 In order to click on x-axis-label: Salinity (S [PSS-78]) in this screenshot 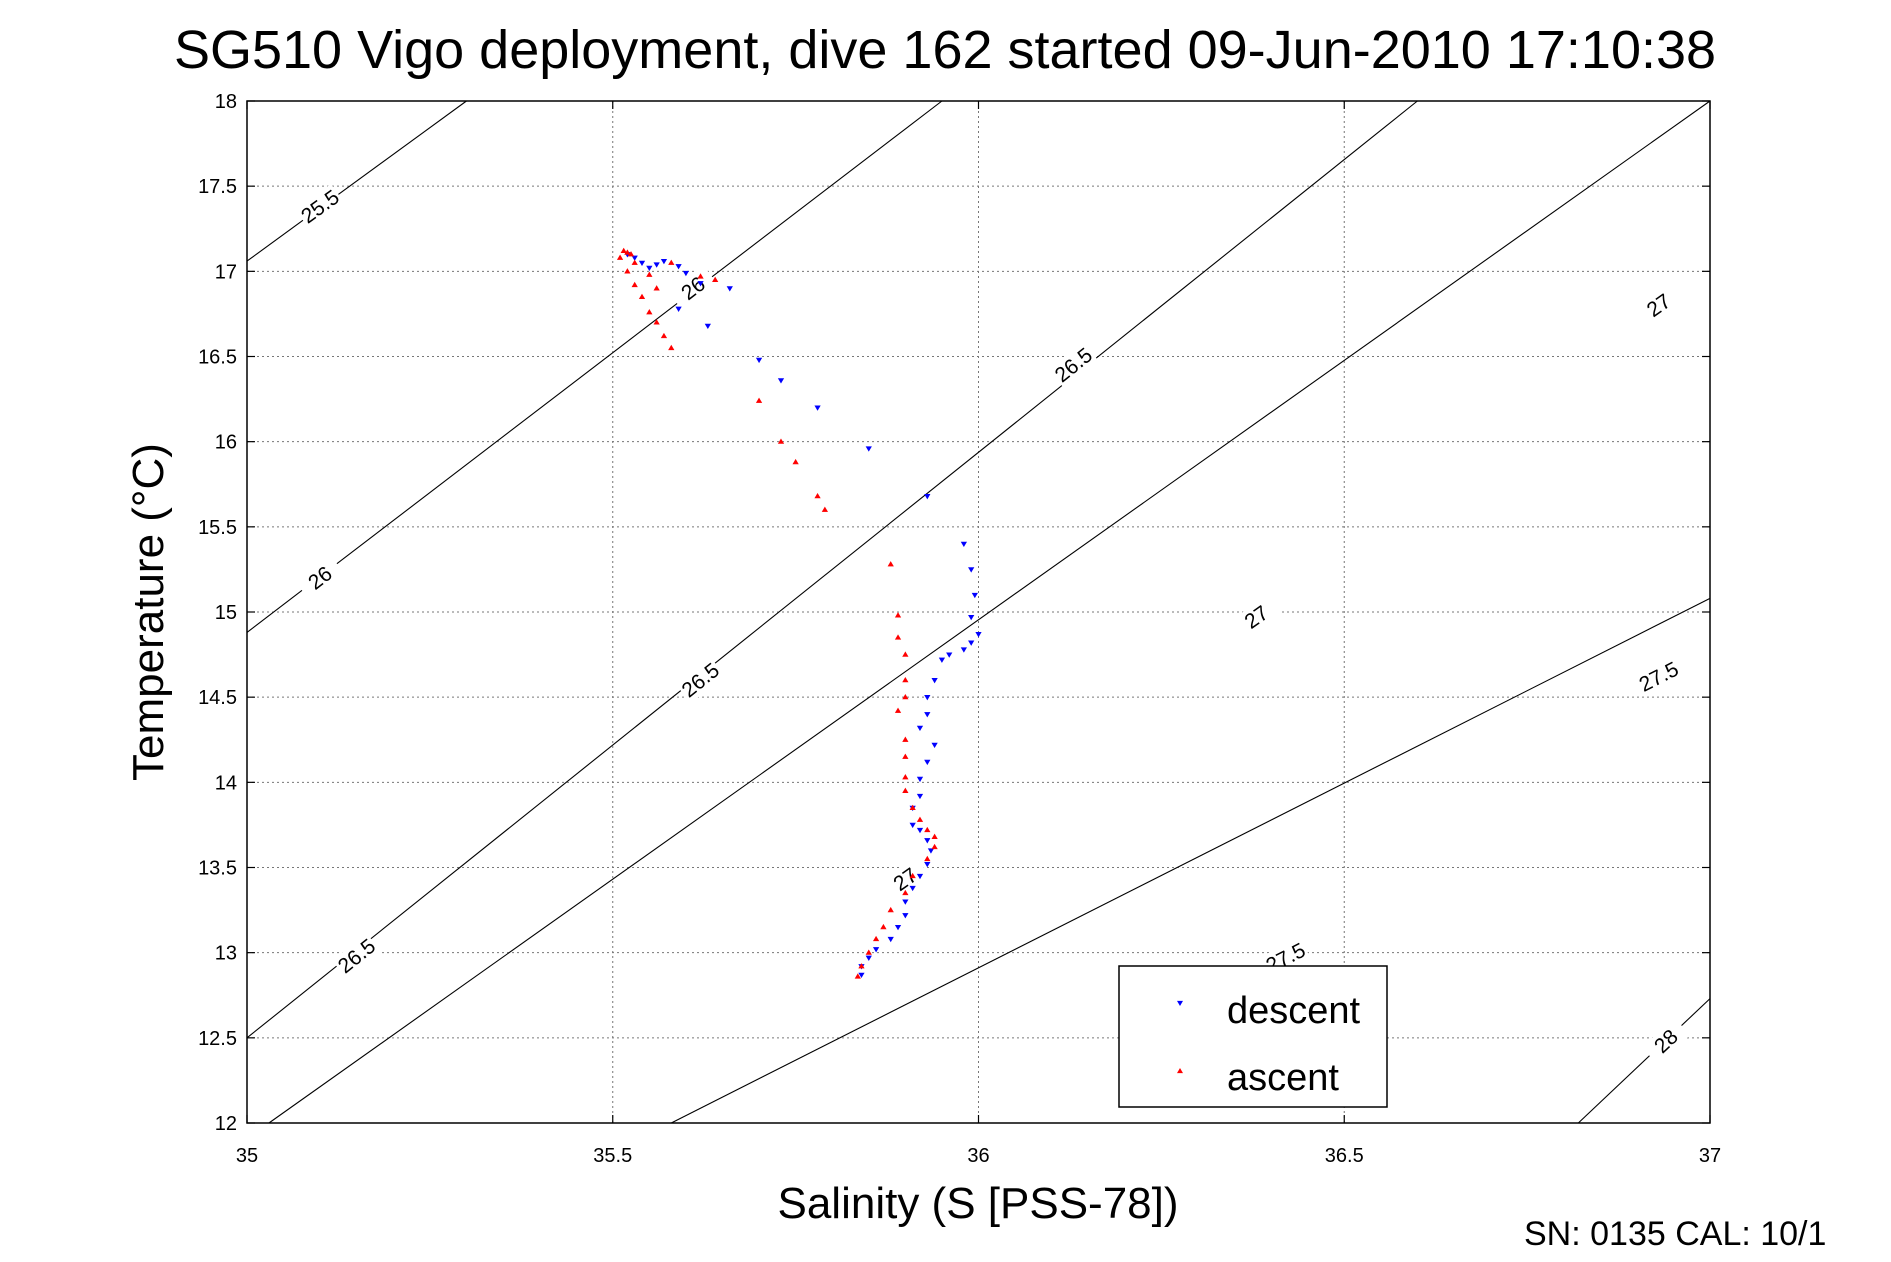, I will do `click(977, 1203)`.